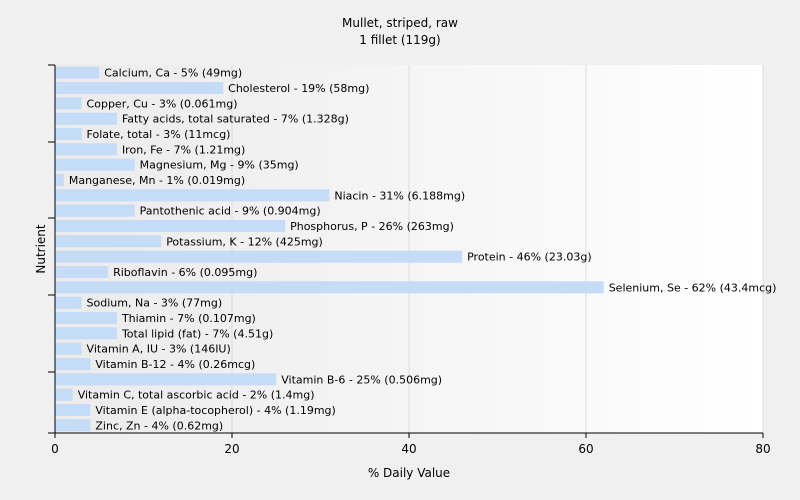 The image size is (800, 500). Describe the element at coordinates (231, 449) in the screenshot. I see `x-tick-label: 20` at that location.